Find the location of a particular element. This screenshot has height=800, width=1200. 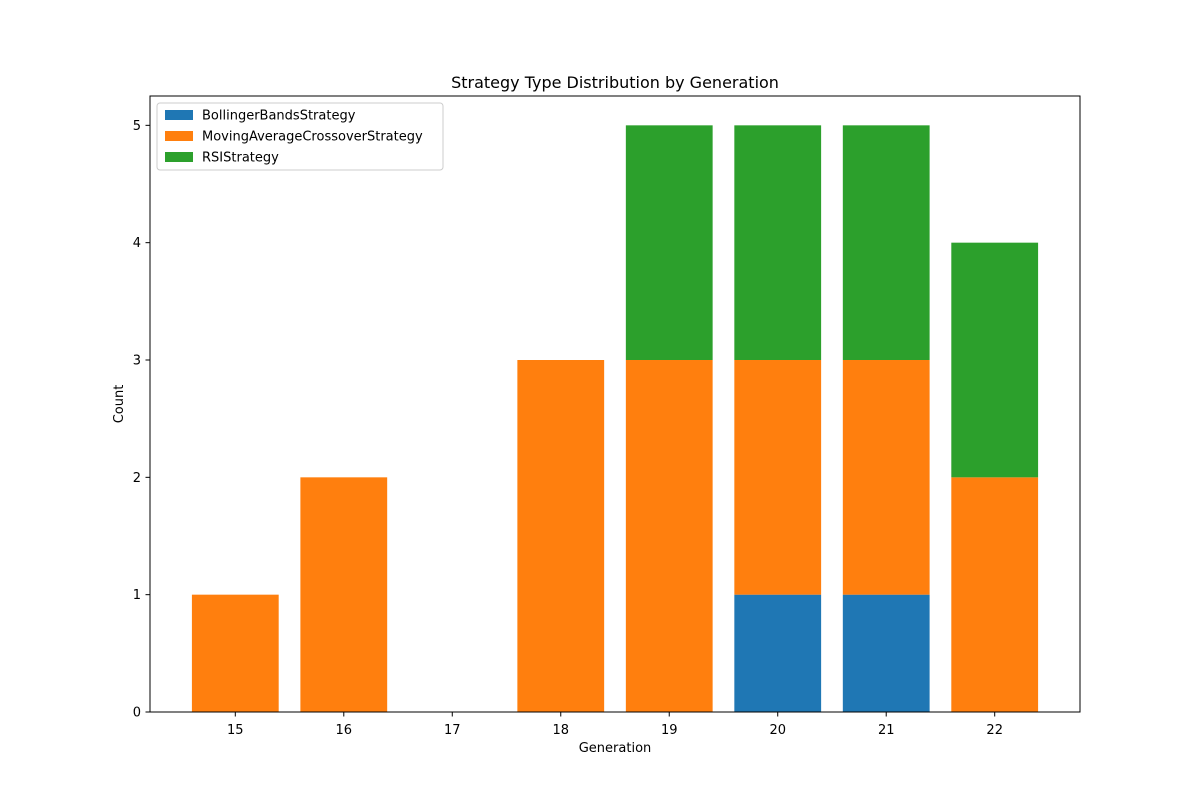

y-tick-label-4: 4 is located at coordinates (137, 243).